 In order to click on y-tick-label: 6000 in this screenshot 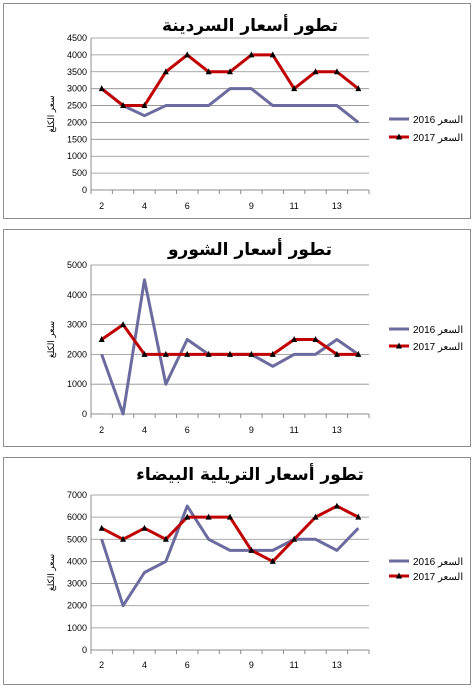, I will do `click(77, 517)`.